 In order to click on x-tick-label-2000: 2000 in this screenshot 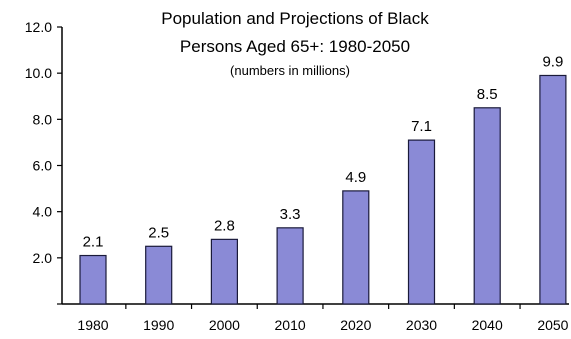, I will do `click(224, 325)`.